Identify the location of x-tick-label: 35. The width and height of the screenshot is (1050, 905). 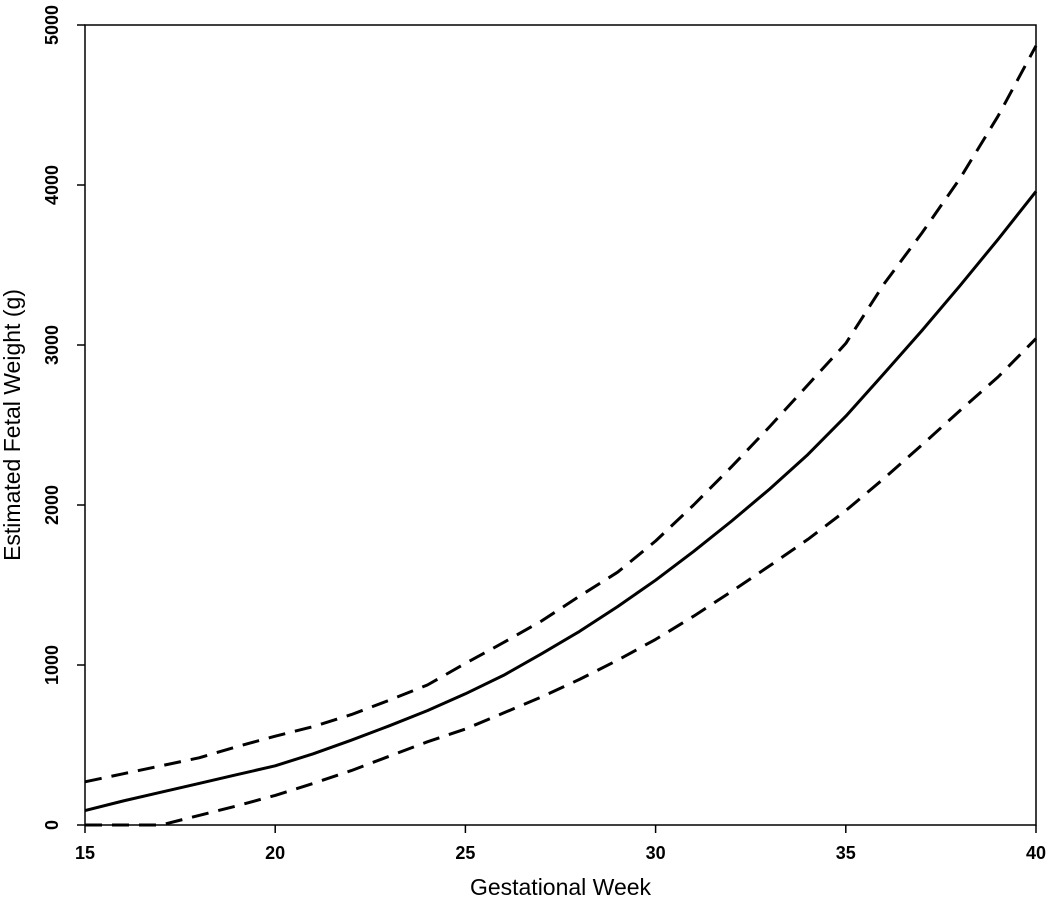
(846, 853).